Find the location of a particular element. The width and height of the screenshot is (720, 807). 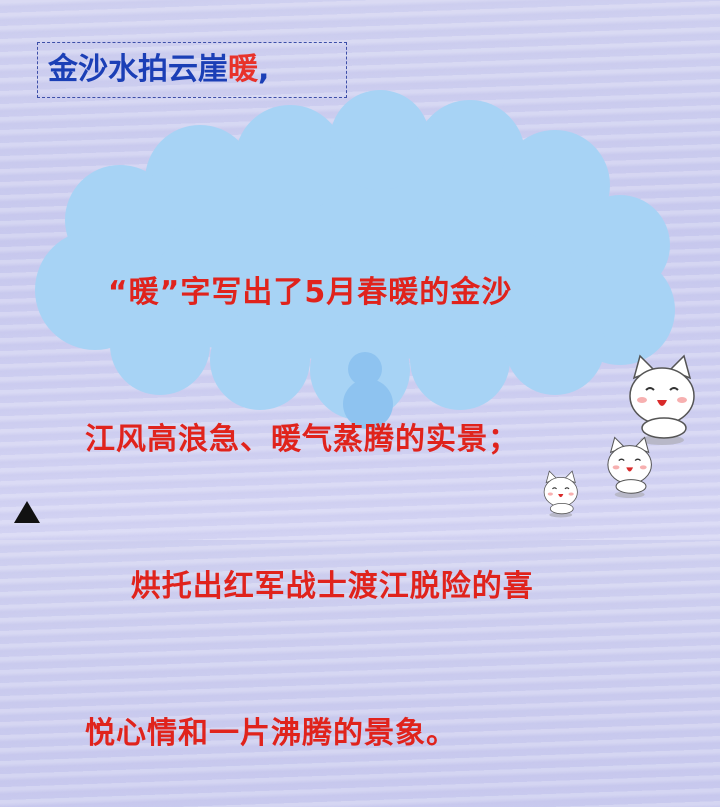

title-box: 金沙水拍云崖 暖 , is located at coordinates (192, 70).